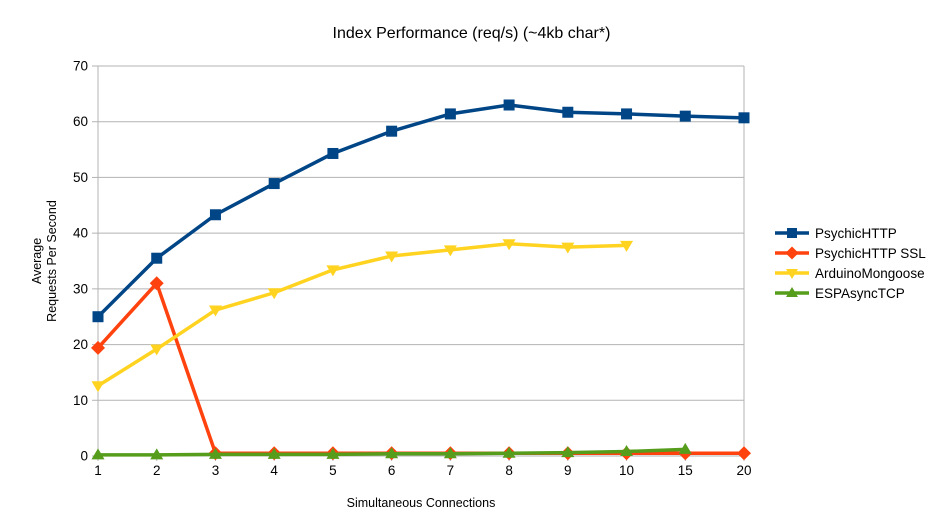  Describe the element at coordinates (471, 33) in the screenshot. I see `chart-title: Index Performance (req/s) (~4kb char*)` at that location.